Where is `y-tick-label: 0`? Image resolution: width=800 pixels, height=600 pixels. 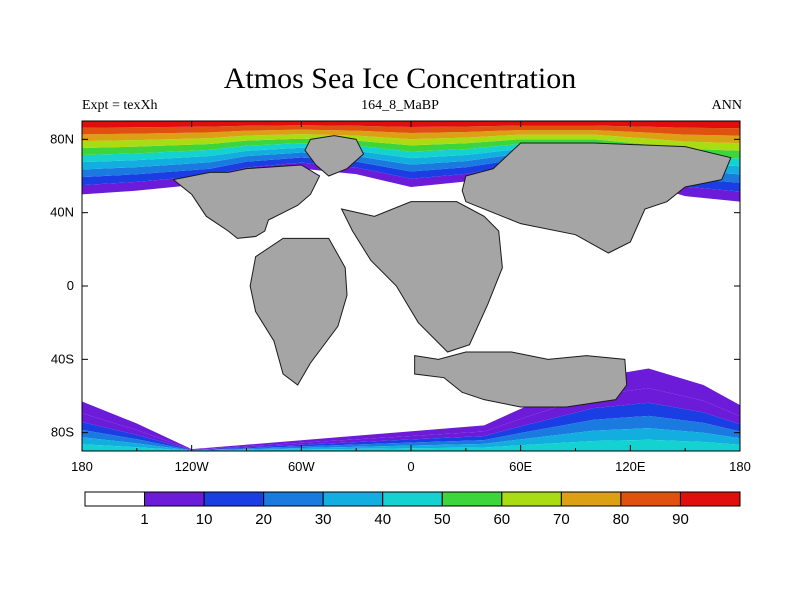
y-tick-label: 0 is located at coordinates (70, 285).